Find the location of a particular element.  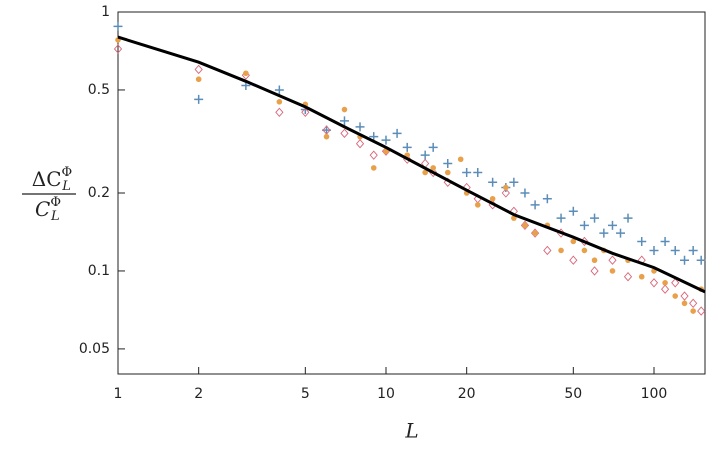

y-label-numerator: ΔCΦ L is located at coordinates (52, 179).